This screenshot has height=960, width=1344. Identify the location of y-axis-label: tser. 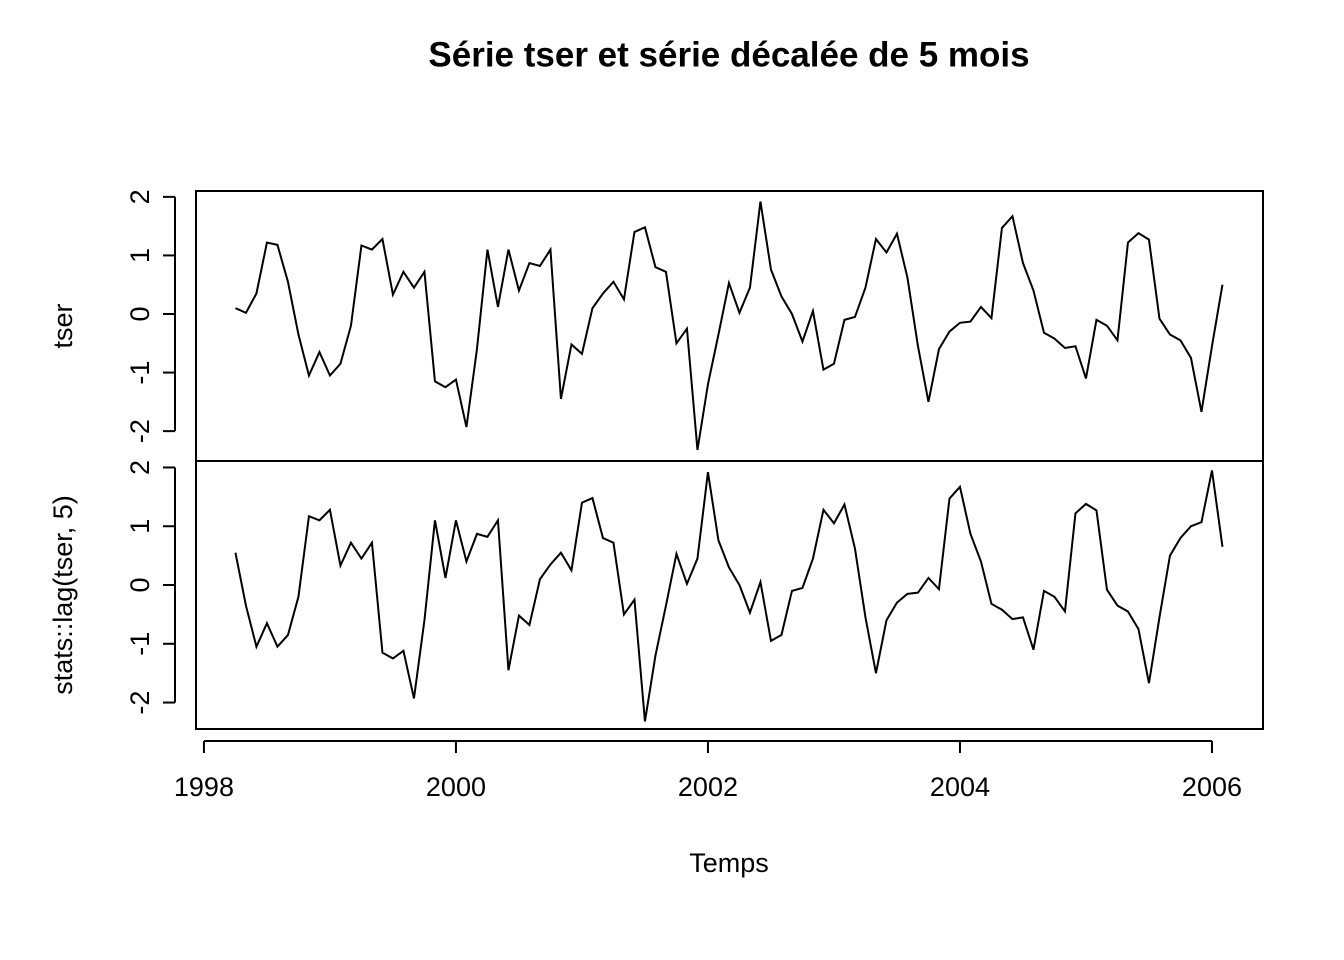
(63, 325).